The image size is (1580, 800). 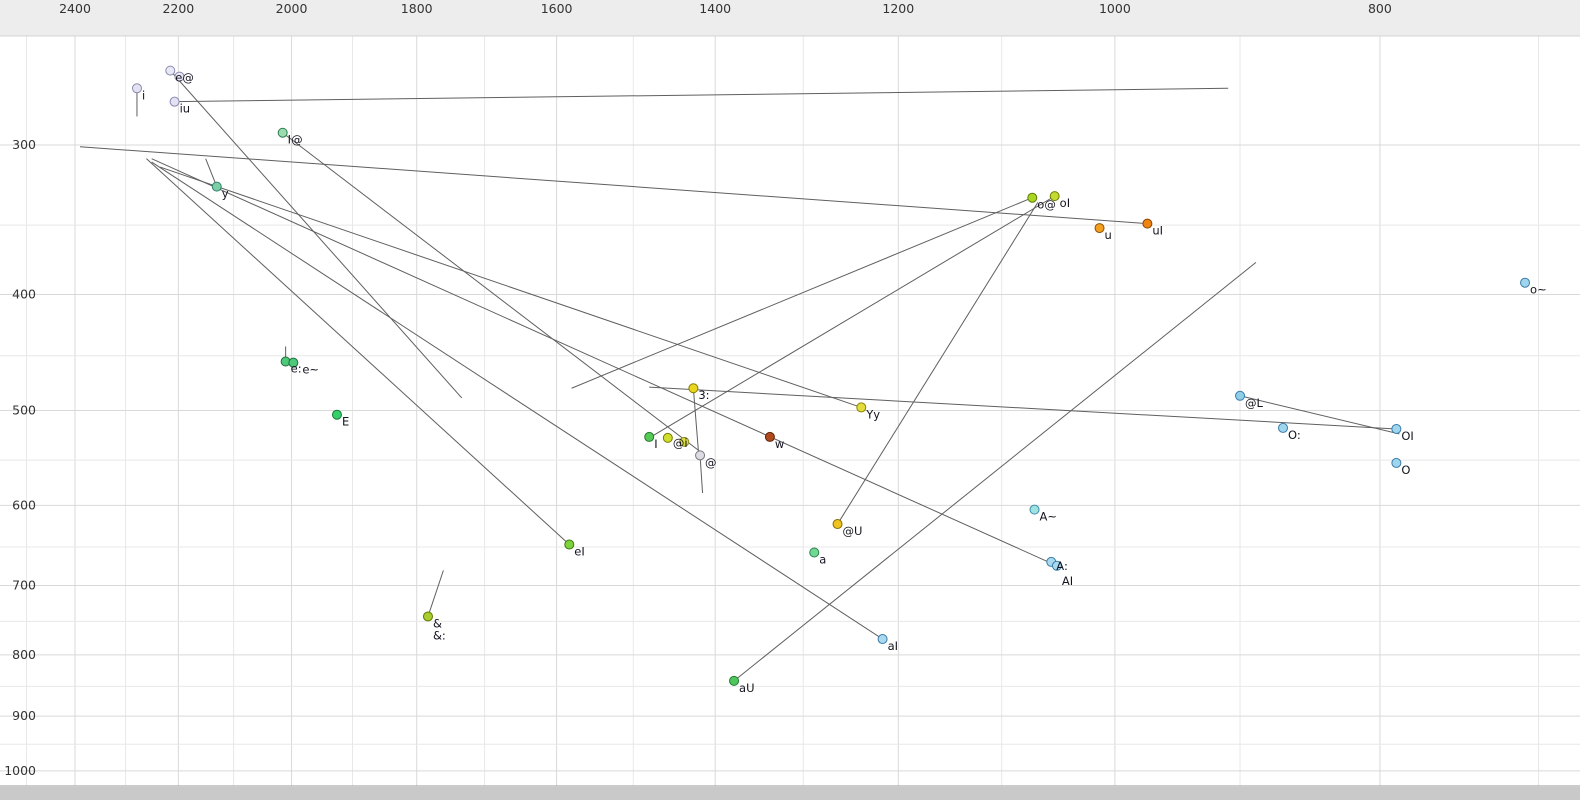 I want to click on vowel-point-aI, so click(x=882, y=639).